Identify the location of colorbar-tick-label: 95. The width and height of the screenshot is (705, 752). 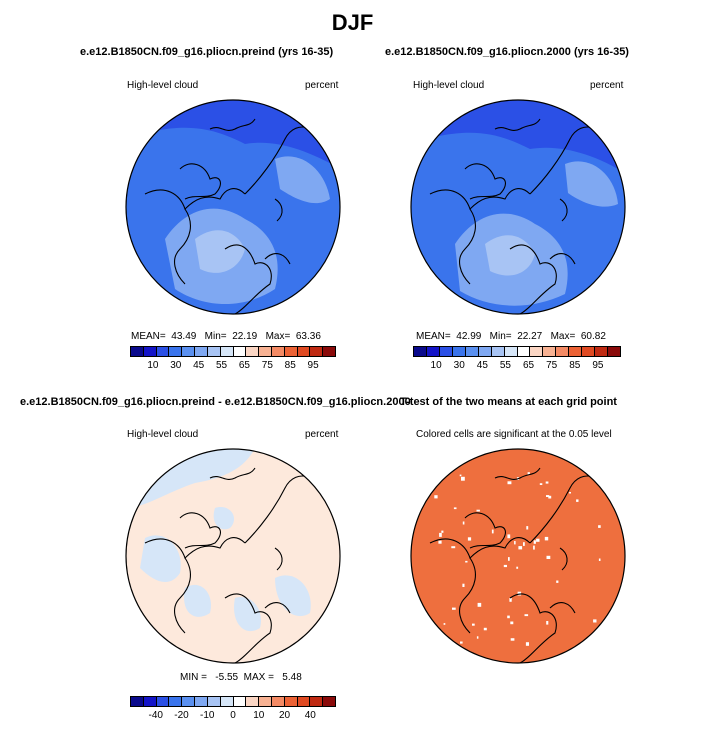
(598, 365).